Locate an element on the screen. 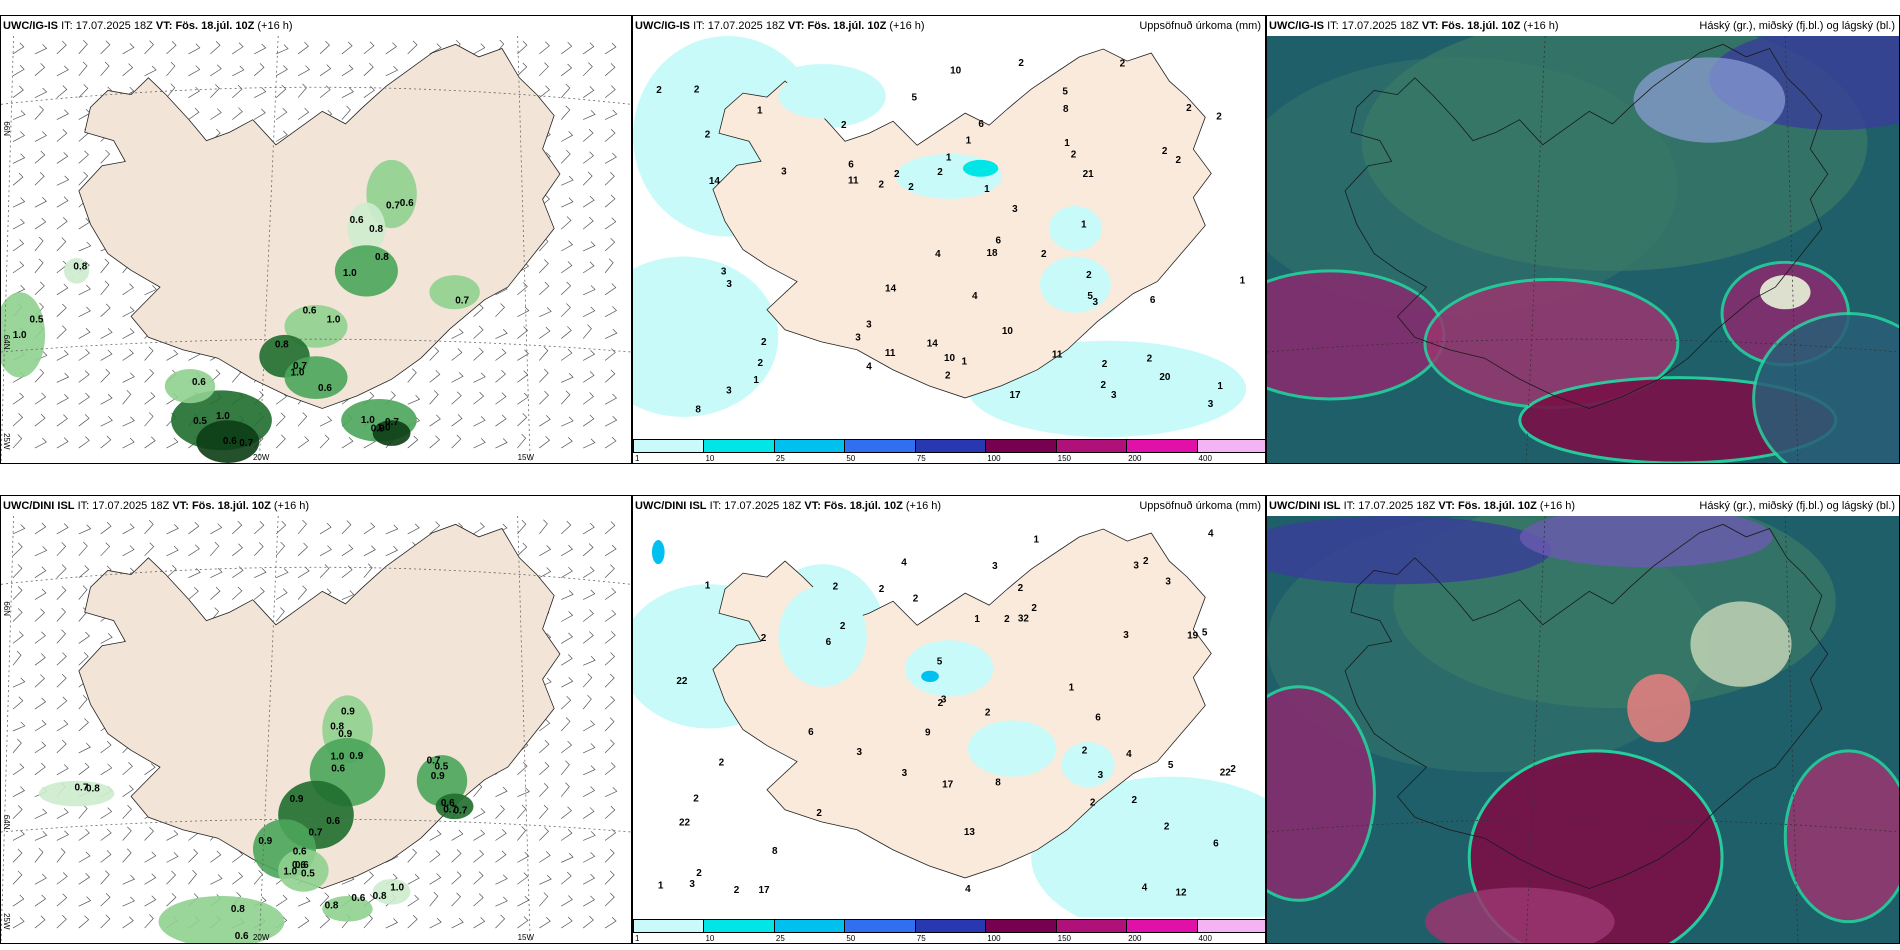 This screenshot has height=950, width=1900. graticule is located at coordinates (316, 729).